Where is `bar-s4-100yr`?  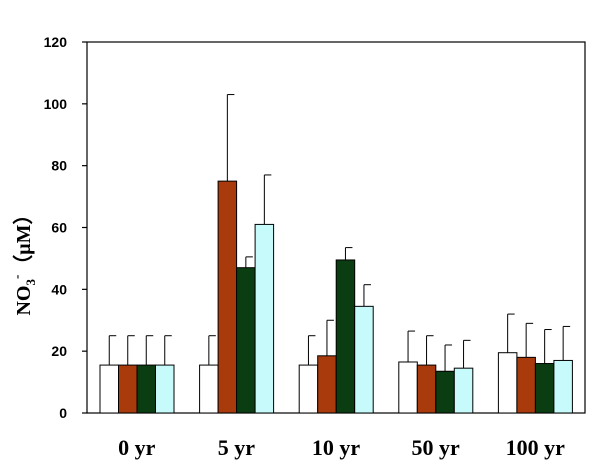
bar-s4-100yr is located at coordinates (563, 386).